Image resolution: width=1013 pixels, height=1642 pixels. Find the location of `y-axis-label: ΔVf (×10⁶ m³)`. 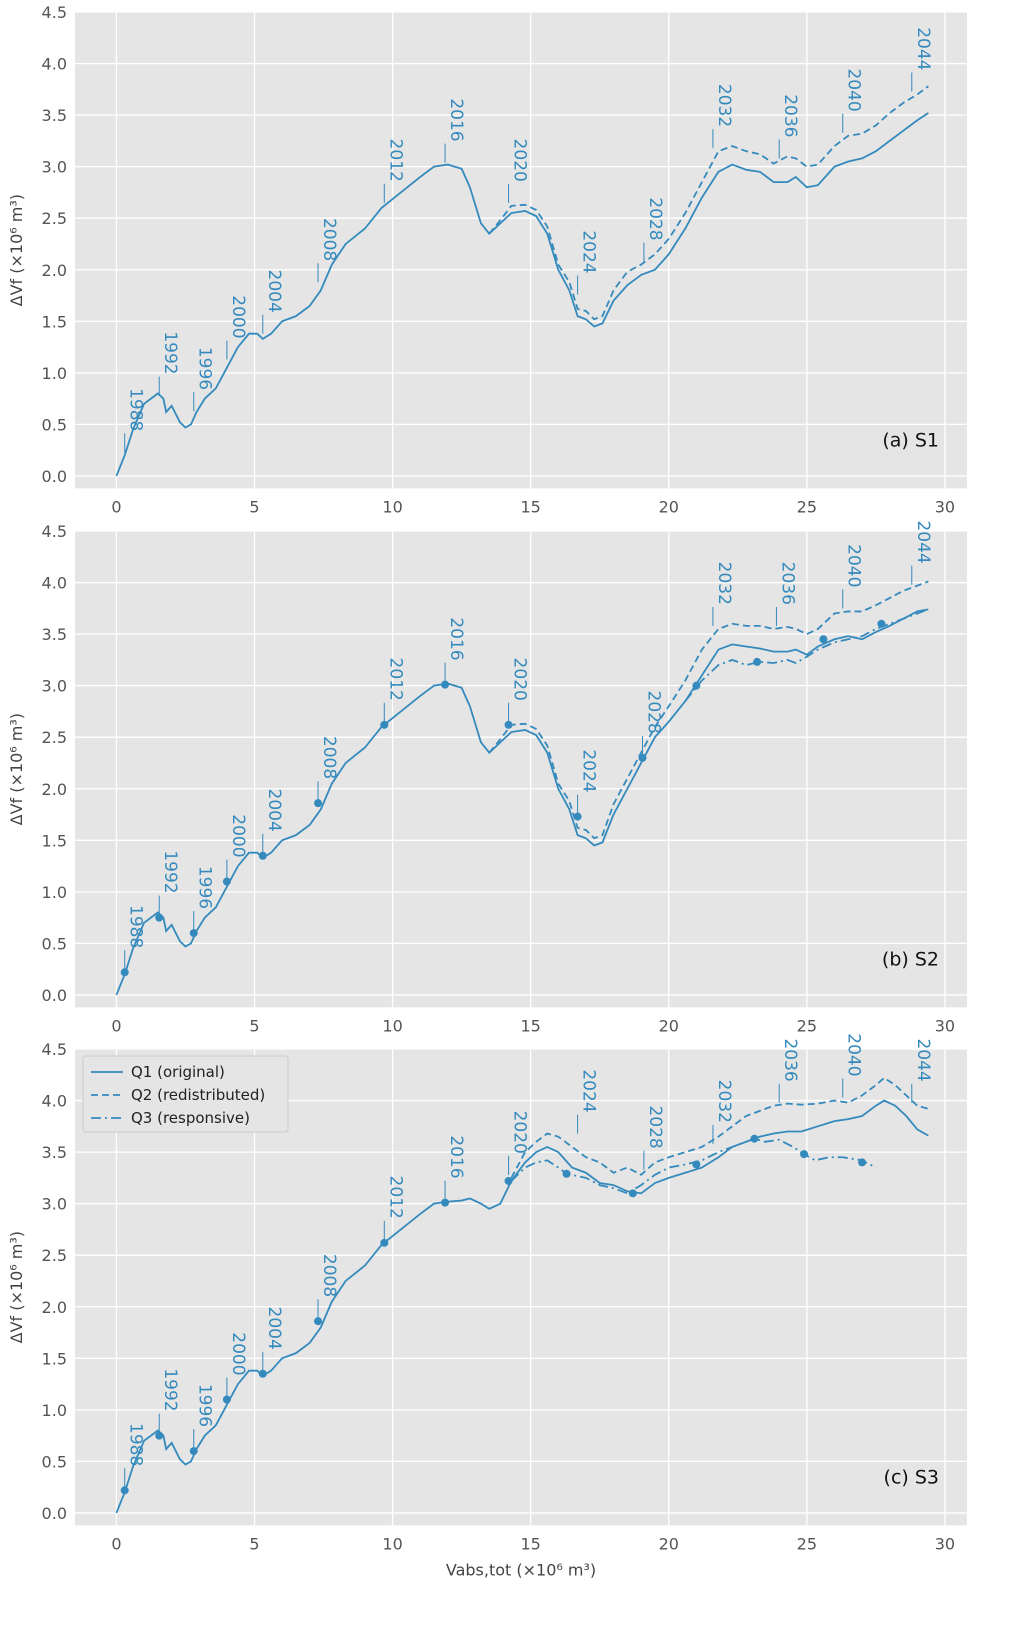

y-axis-label: ΔVf (×10⁶ m³) is located at coordinates (16, 769).